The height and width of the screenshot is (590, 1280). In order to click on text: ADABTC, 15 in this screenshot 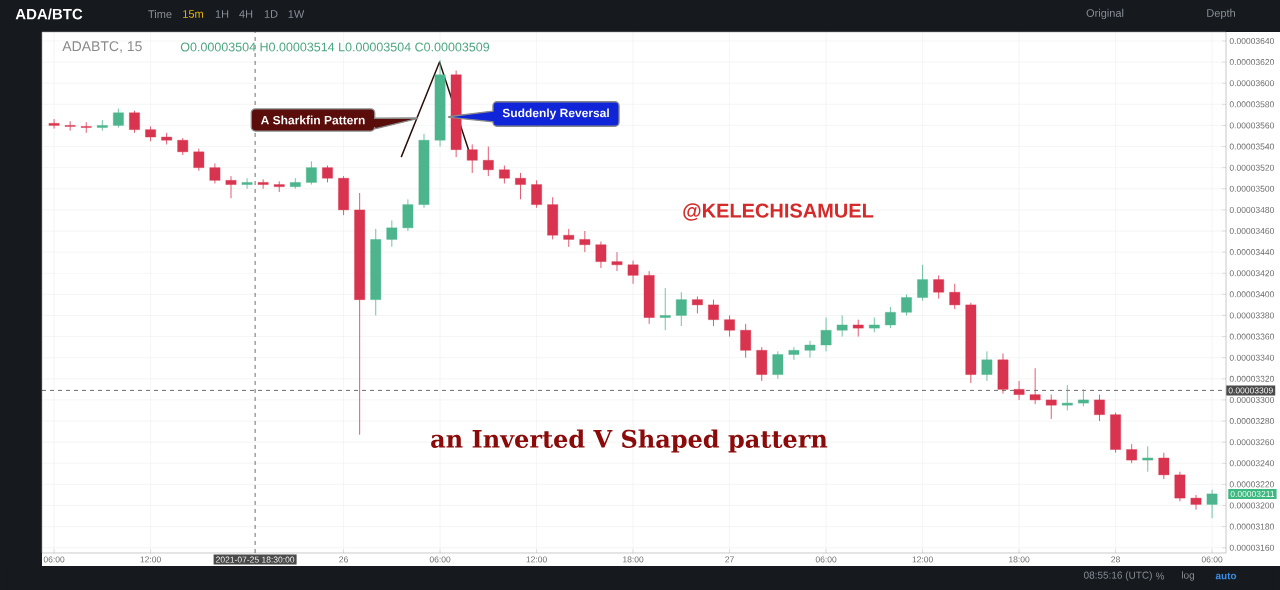, I will do `click(102, 47)`.